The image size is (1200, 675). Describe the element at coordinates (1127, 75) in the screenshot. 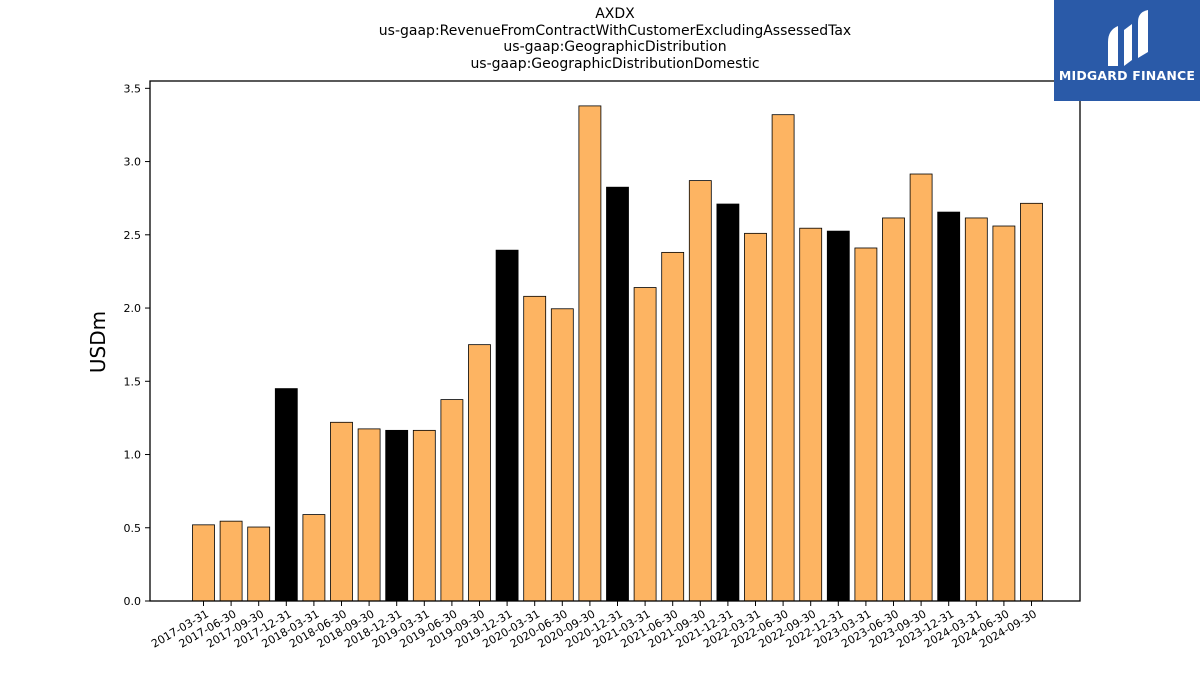

I see `logo-text: MIDGARD FINANCE` at that location.